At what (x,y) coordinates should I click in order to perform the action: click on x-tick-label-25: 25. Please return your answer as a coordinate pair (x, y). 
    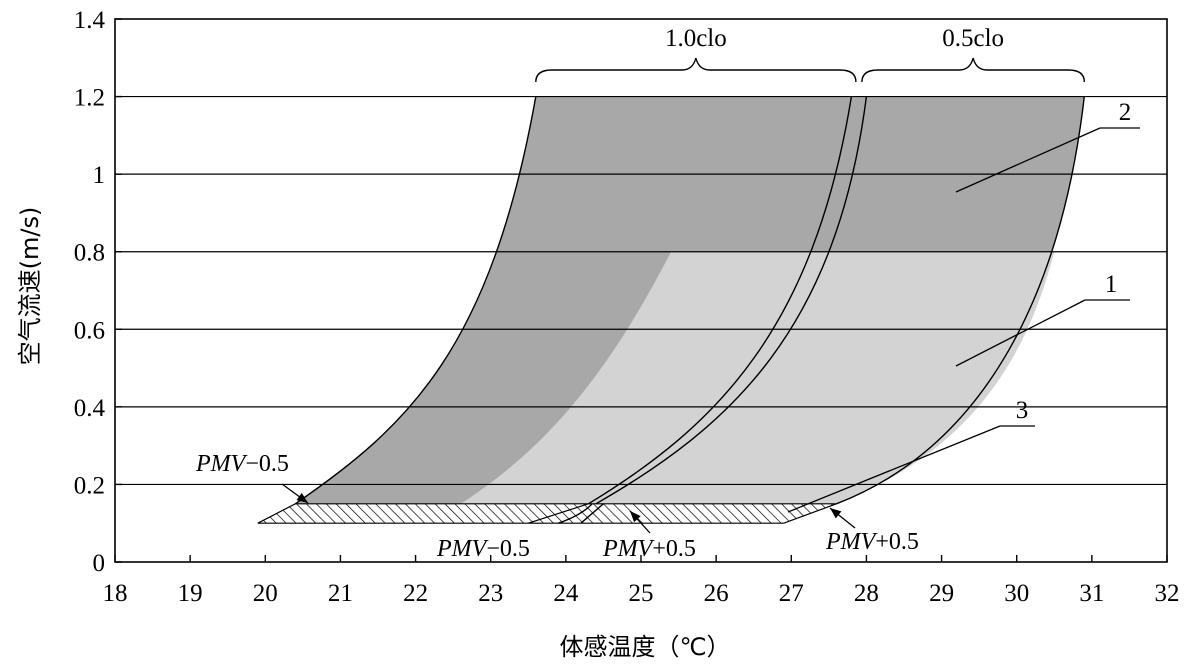
    Looking at the image, I should click on (641, 593).